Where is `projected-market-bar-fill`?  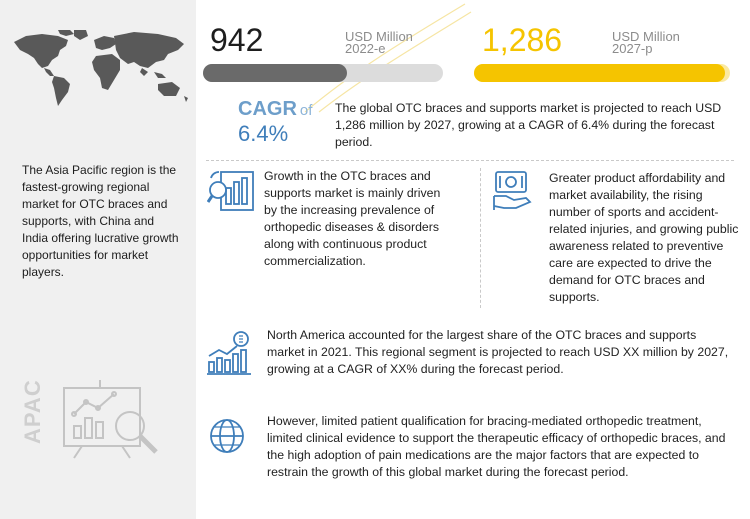
projected-market-bar-fill is located at coordinates (599, 73).